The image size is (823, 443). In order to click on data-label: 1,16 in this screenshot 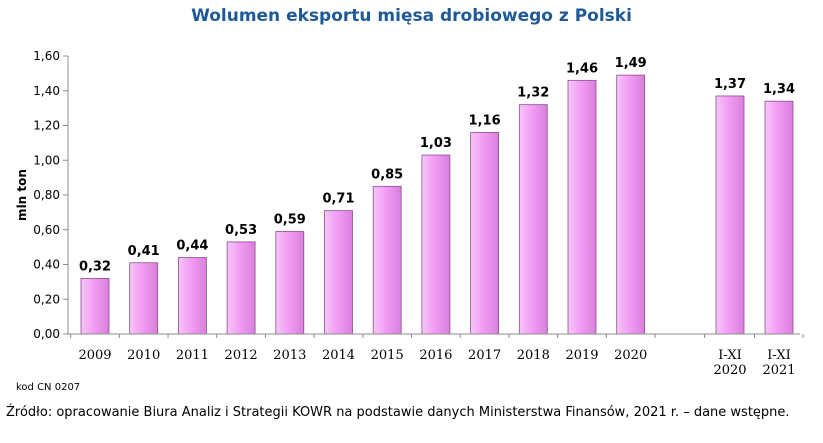, I will do `click(485, 120)`.